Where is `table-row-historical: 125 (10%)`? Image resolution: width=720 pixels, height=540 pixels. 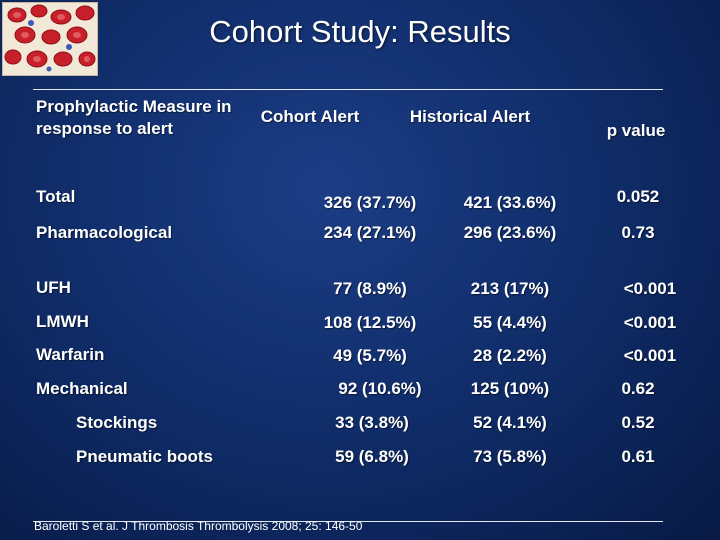
table-row-historical: 125 (10%) is located at coordinates (510, 388).